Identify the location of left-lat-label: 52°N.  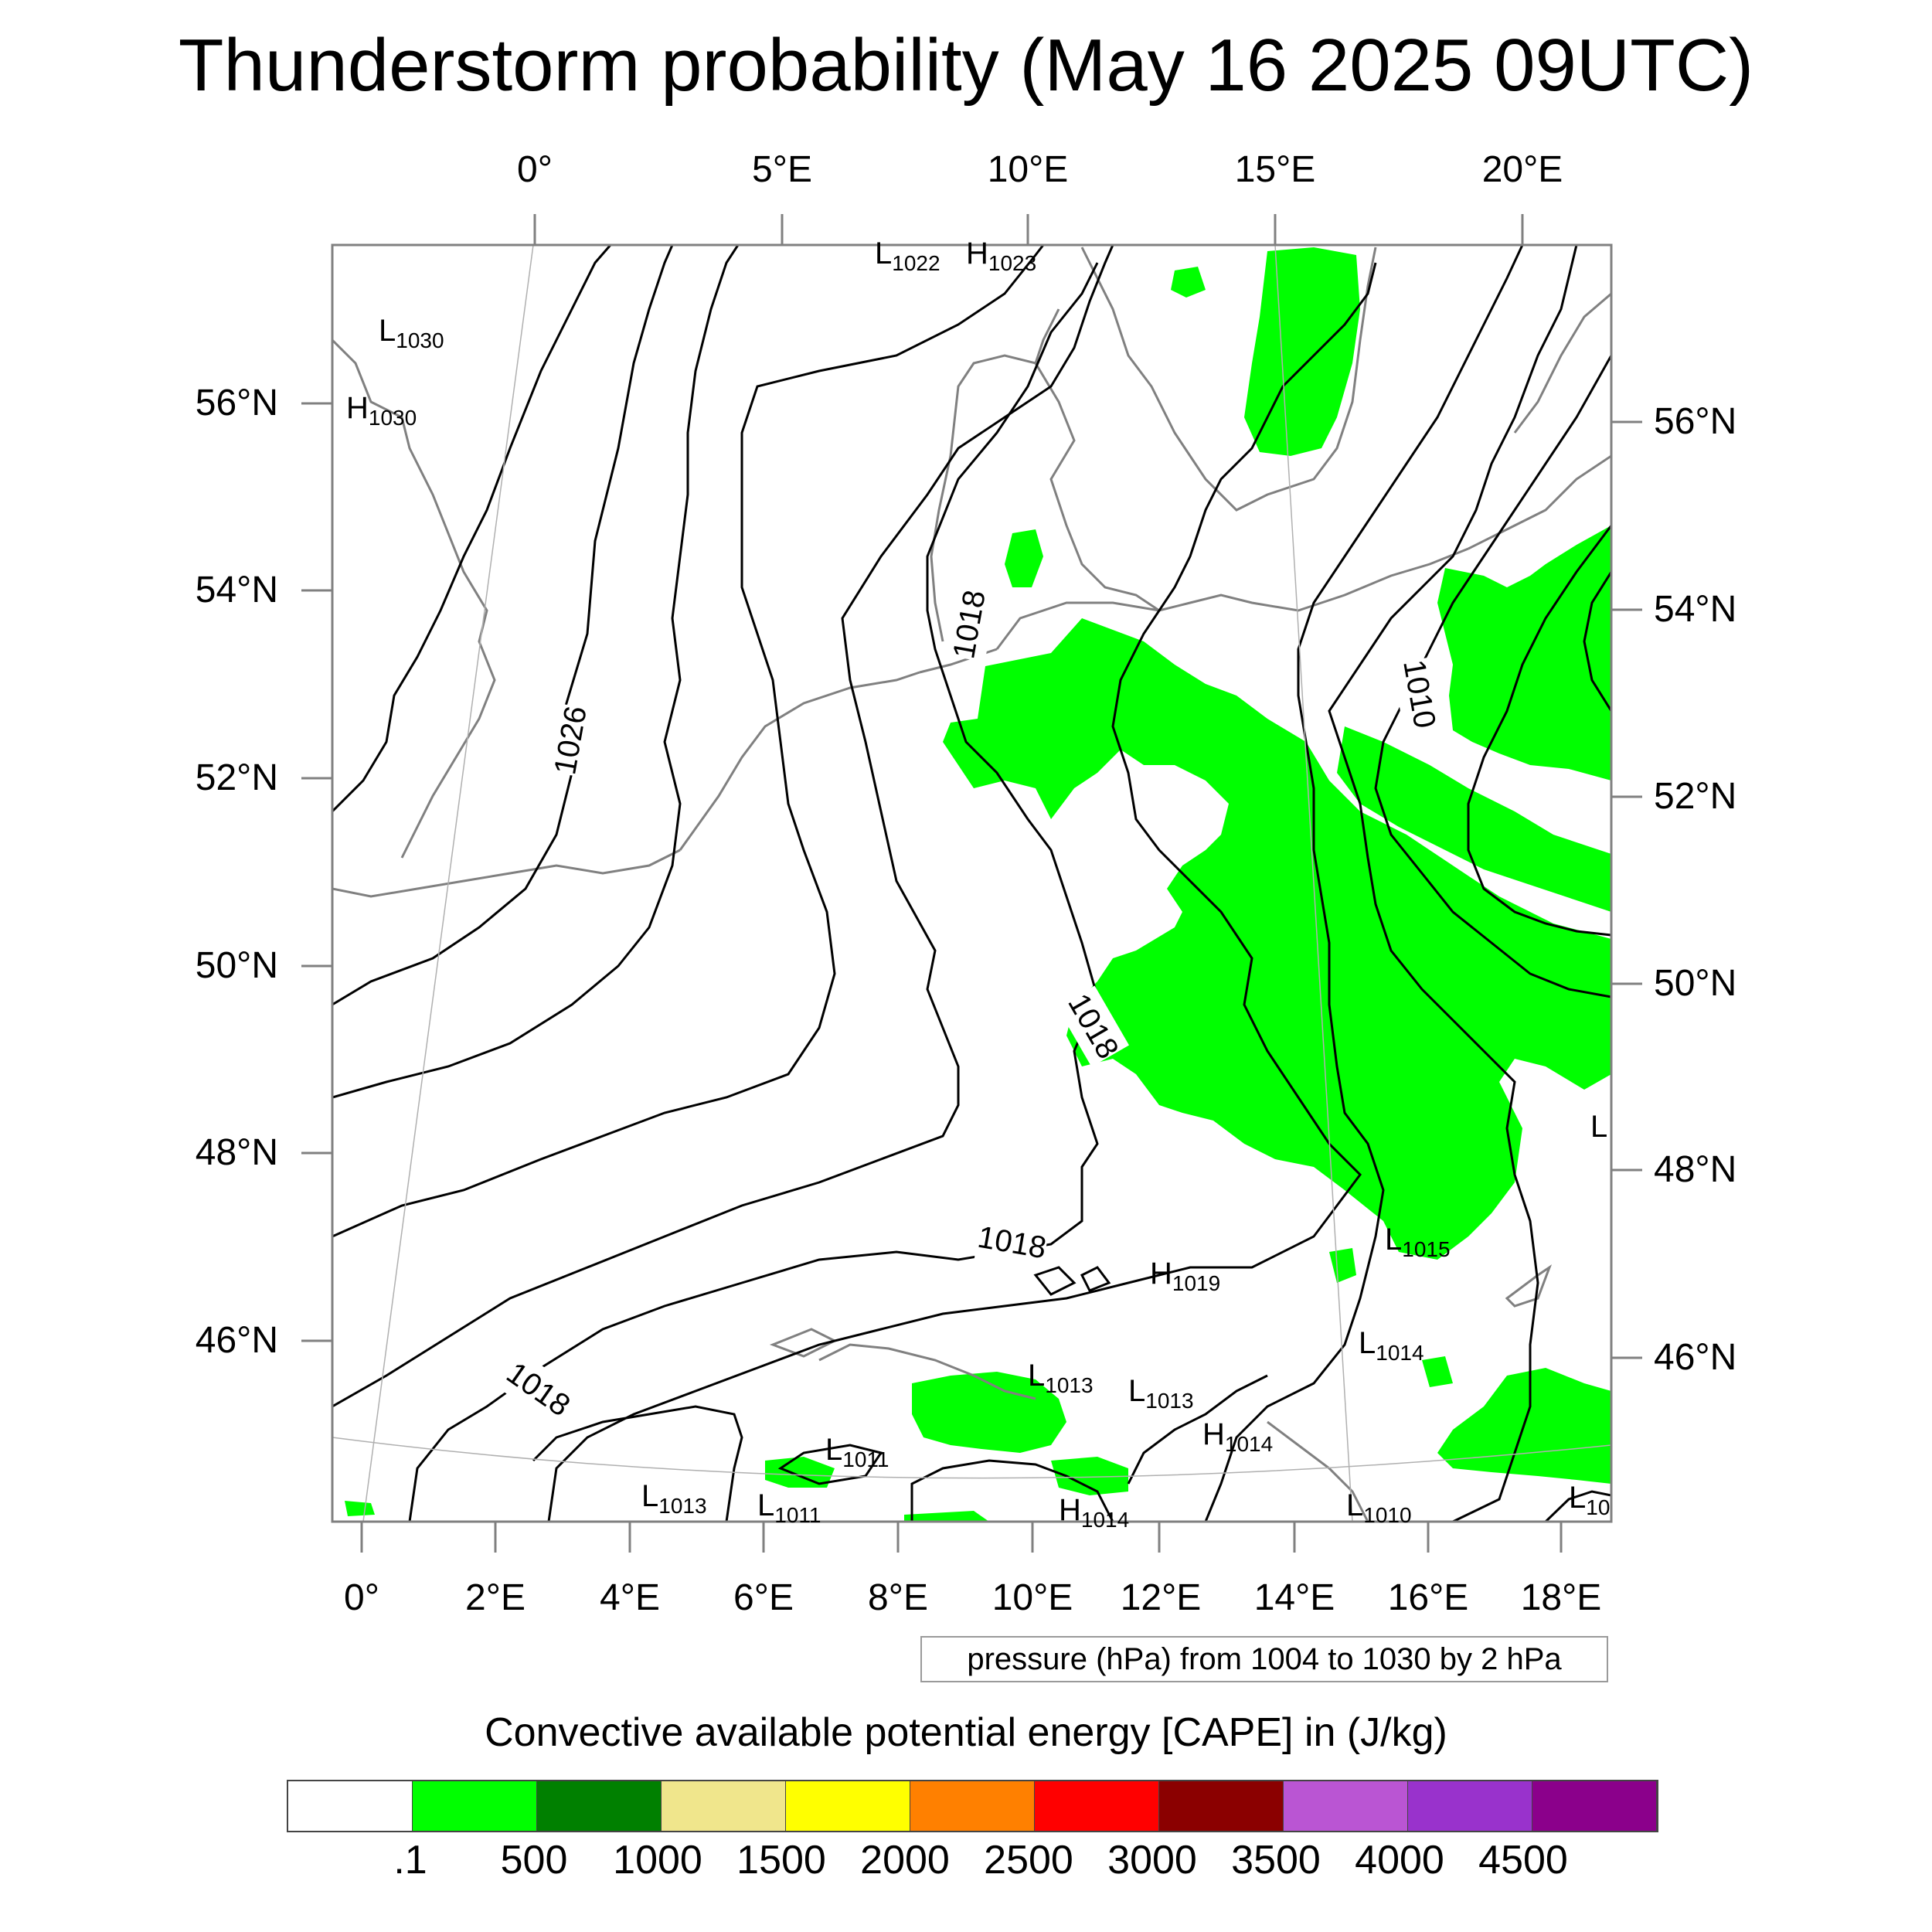
(237, 777).